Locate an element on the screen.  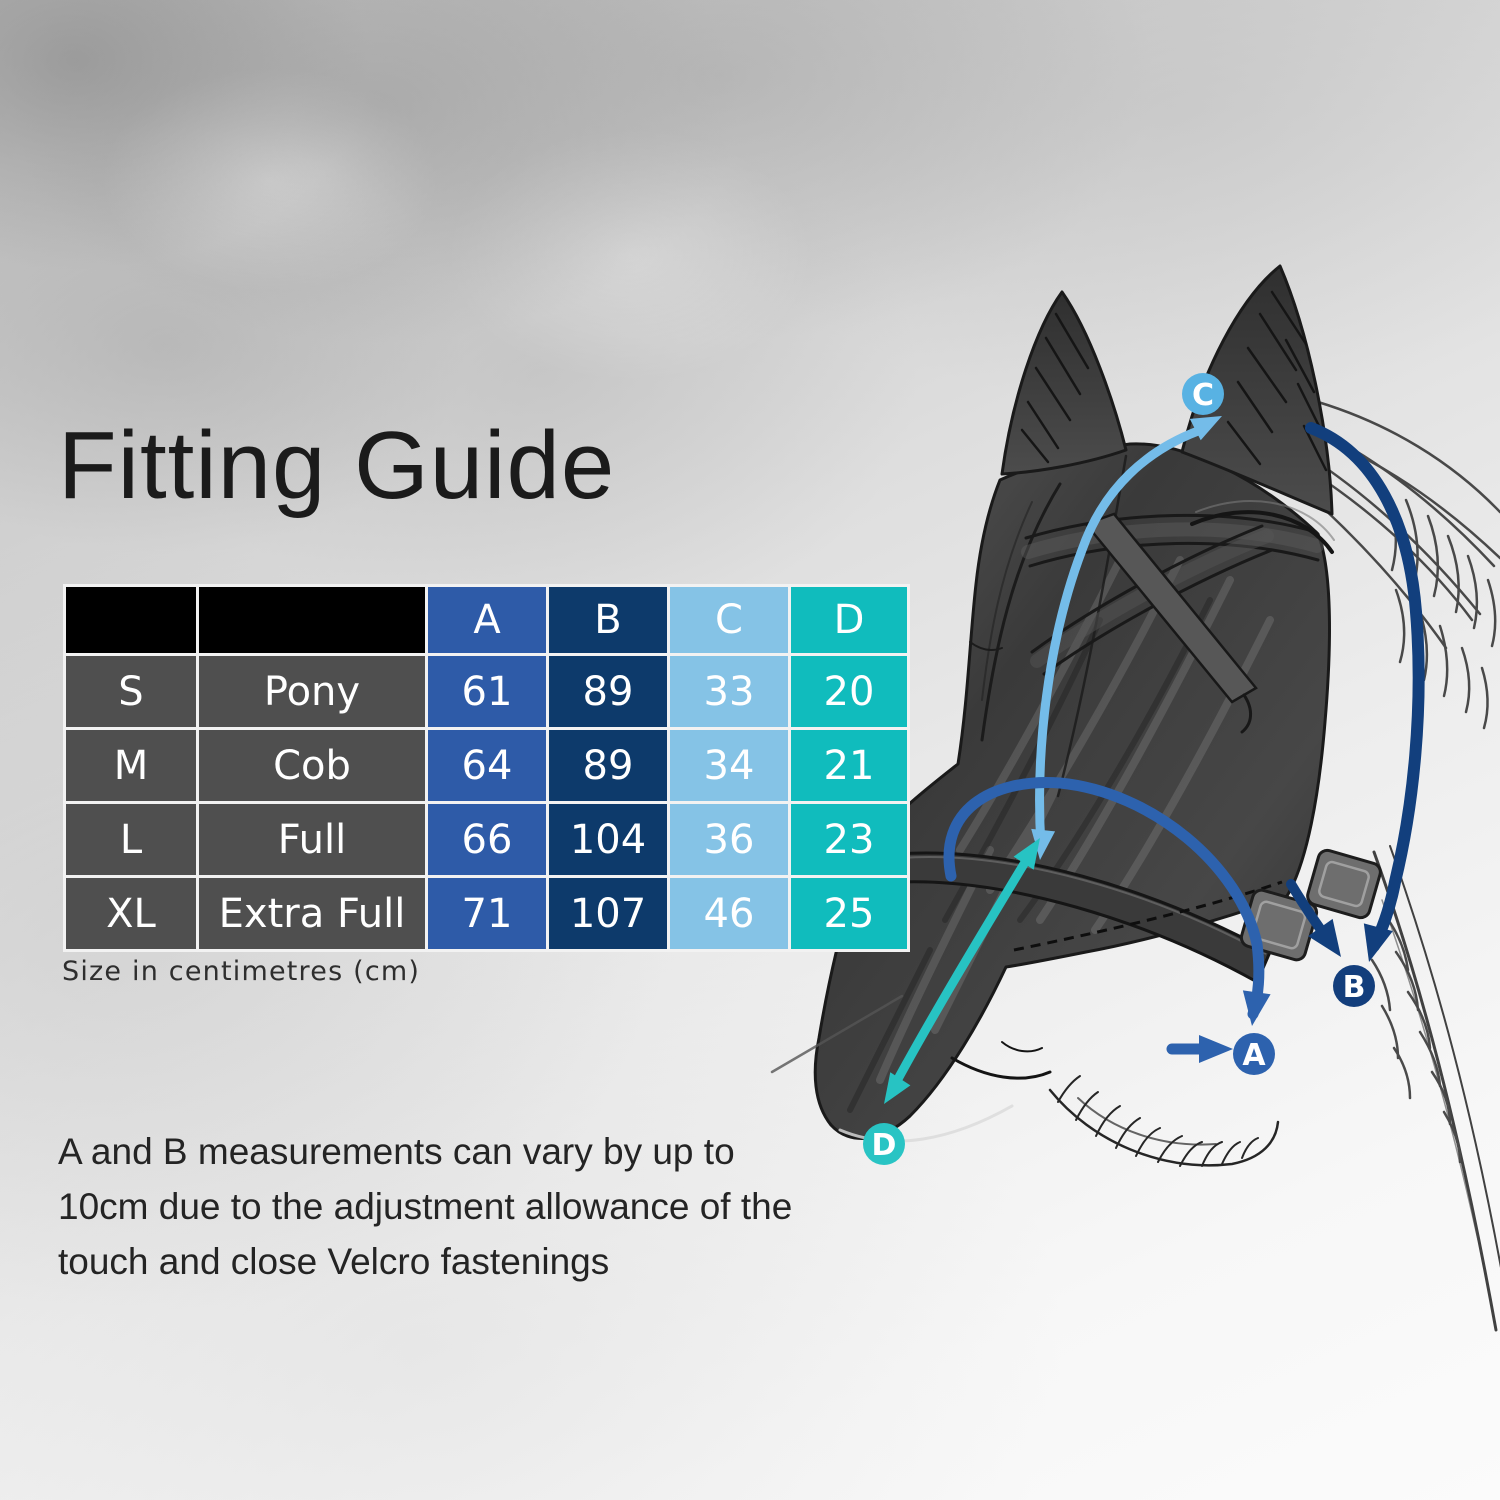
mask-cross-strap is located at coordinates (1170, 608).